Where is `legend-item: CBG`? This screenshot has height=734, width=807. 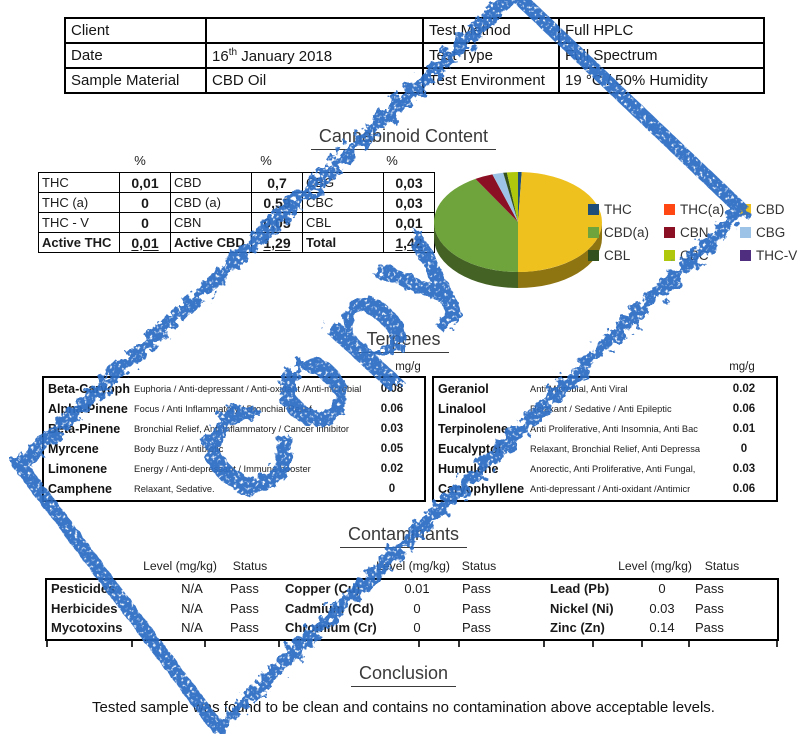 legend-item: CBG is located at coordinates (773, 232).